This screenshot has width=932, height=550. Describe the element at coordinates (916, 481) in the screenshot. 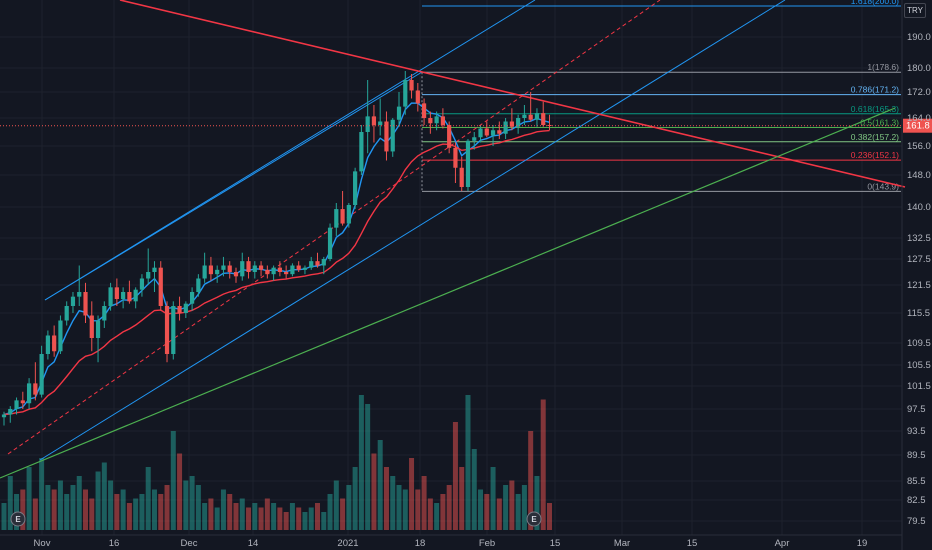

I see `price-tick-label: 85.5` at that location.